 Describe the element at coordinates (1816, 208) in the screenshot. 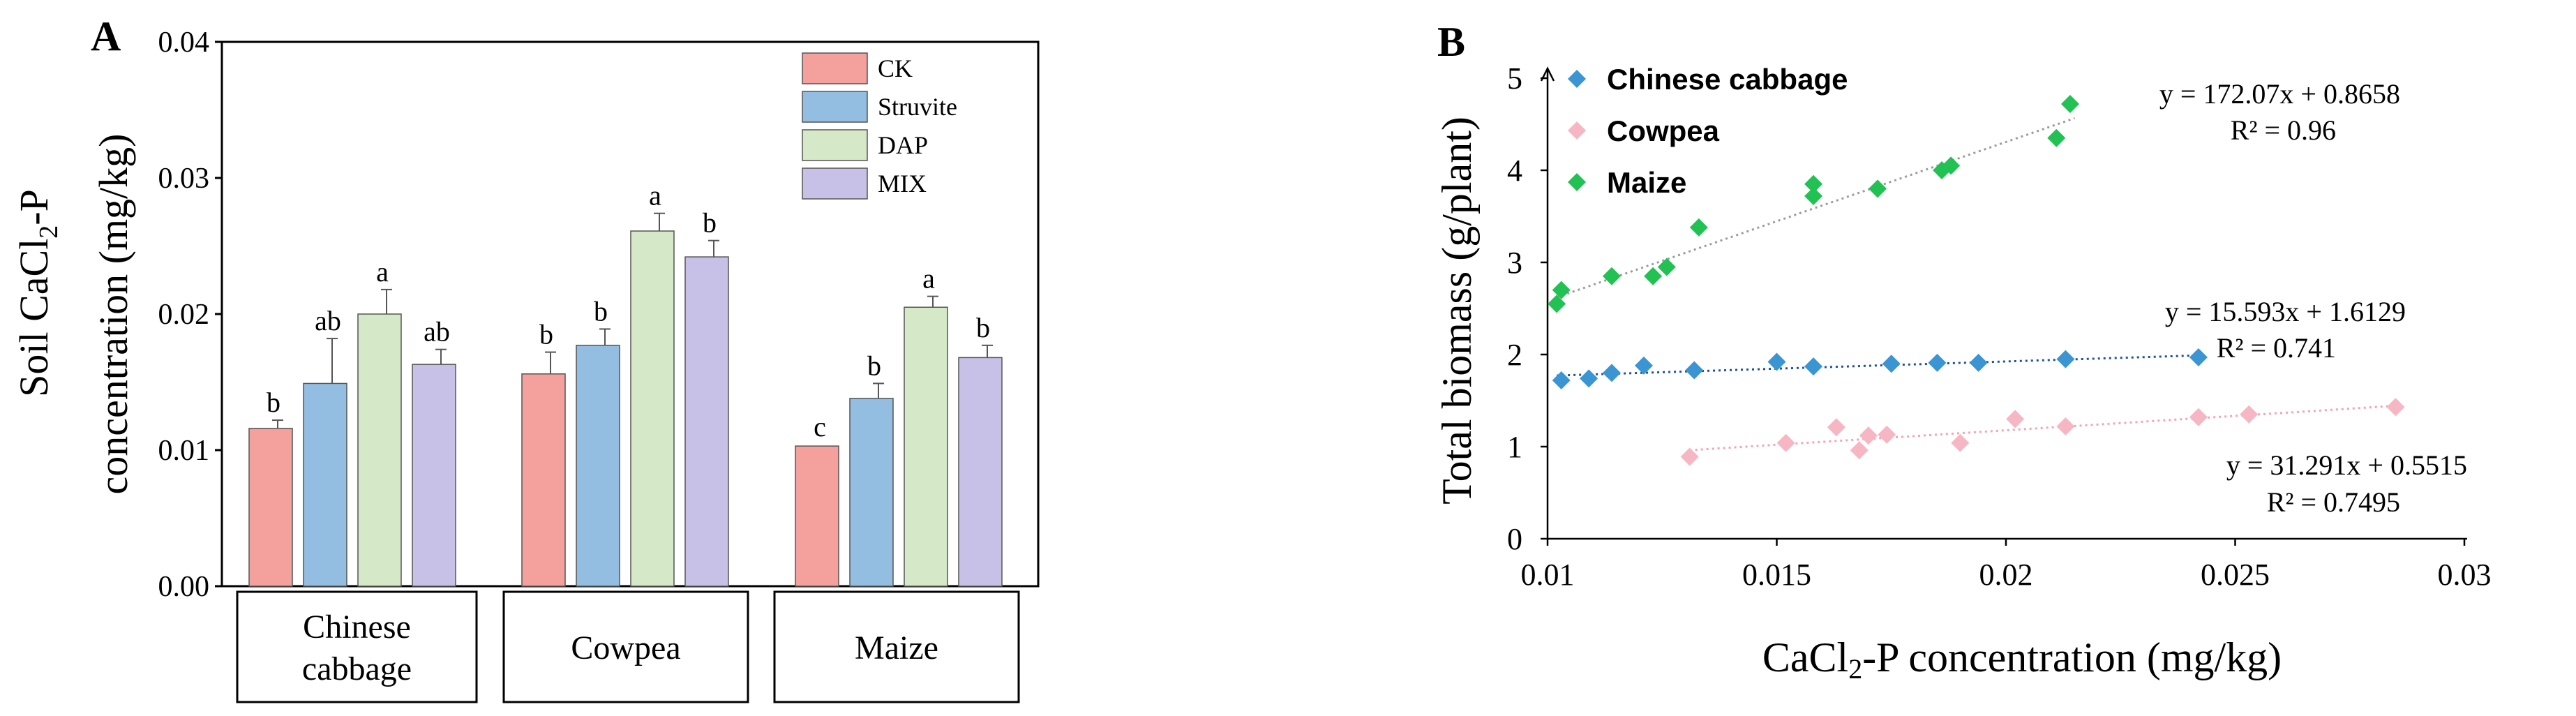

I see `trendline-maize` at that location.